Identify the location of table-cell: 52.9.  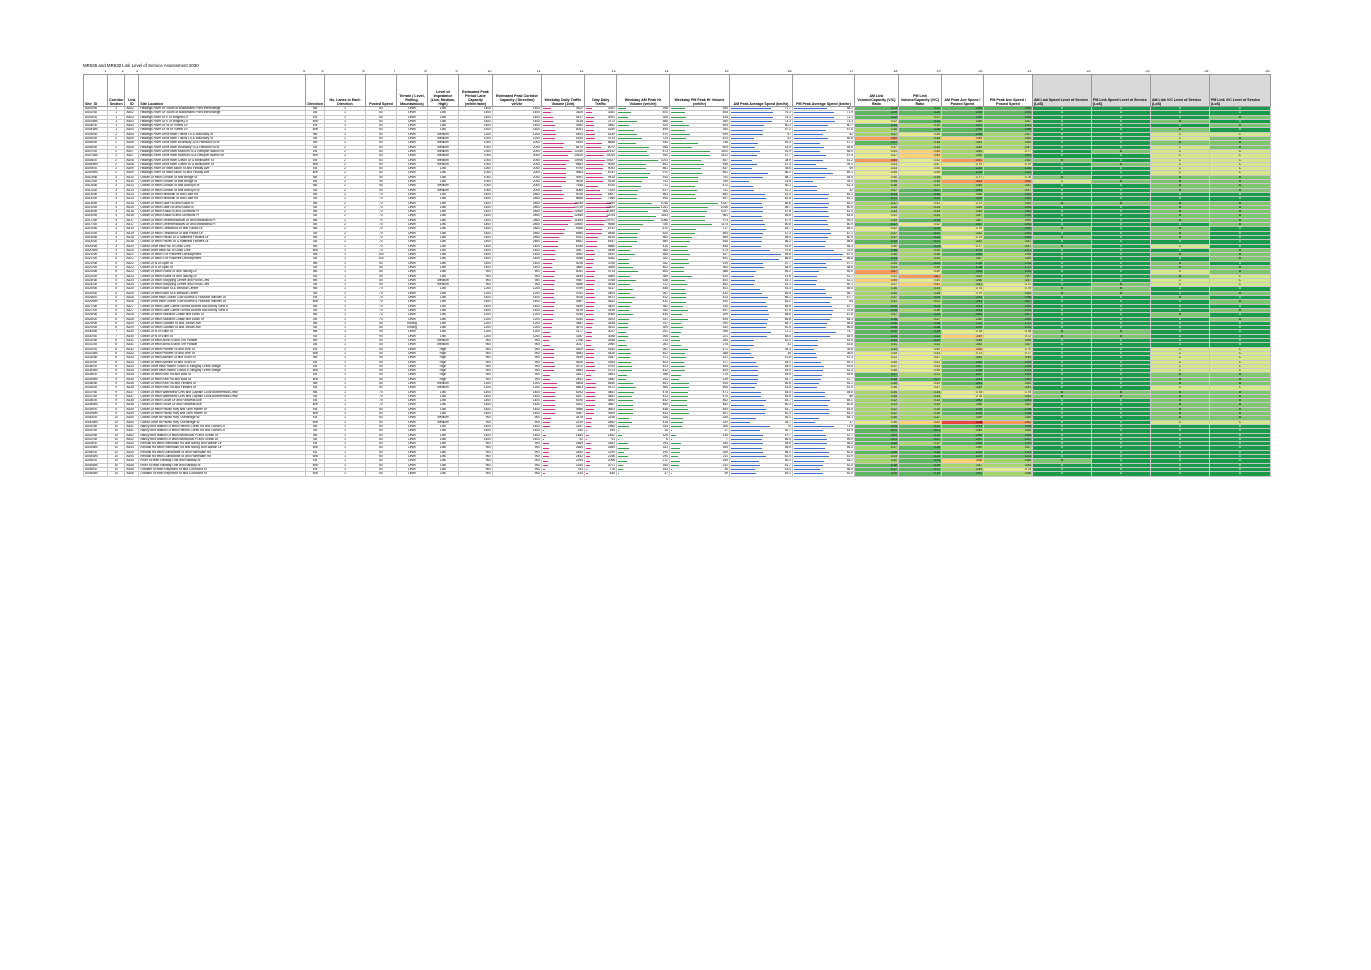
(823, 474).